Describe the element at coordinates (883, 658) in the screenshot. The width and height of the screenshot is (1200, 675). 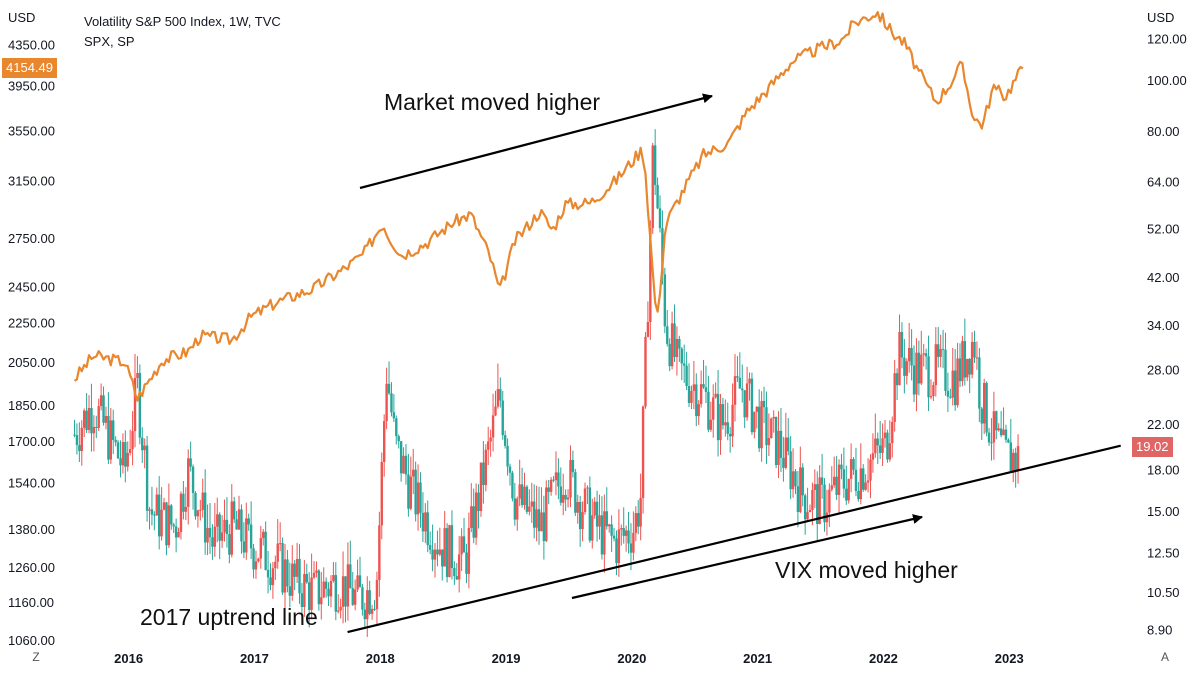
I see `x-tick-label: 2022` at that location.